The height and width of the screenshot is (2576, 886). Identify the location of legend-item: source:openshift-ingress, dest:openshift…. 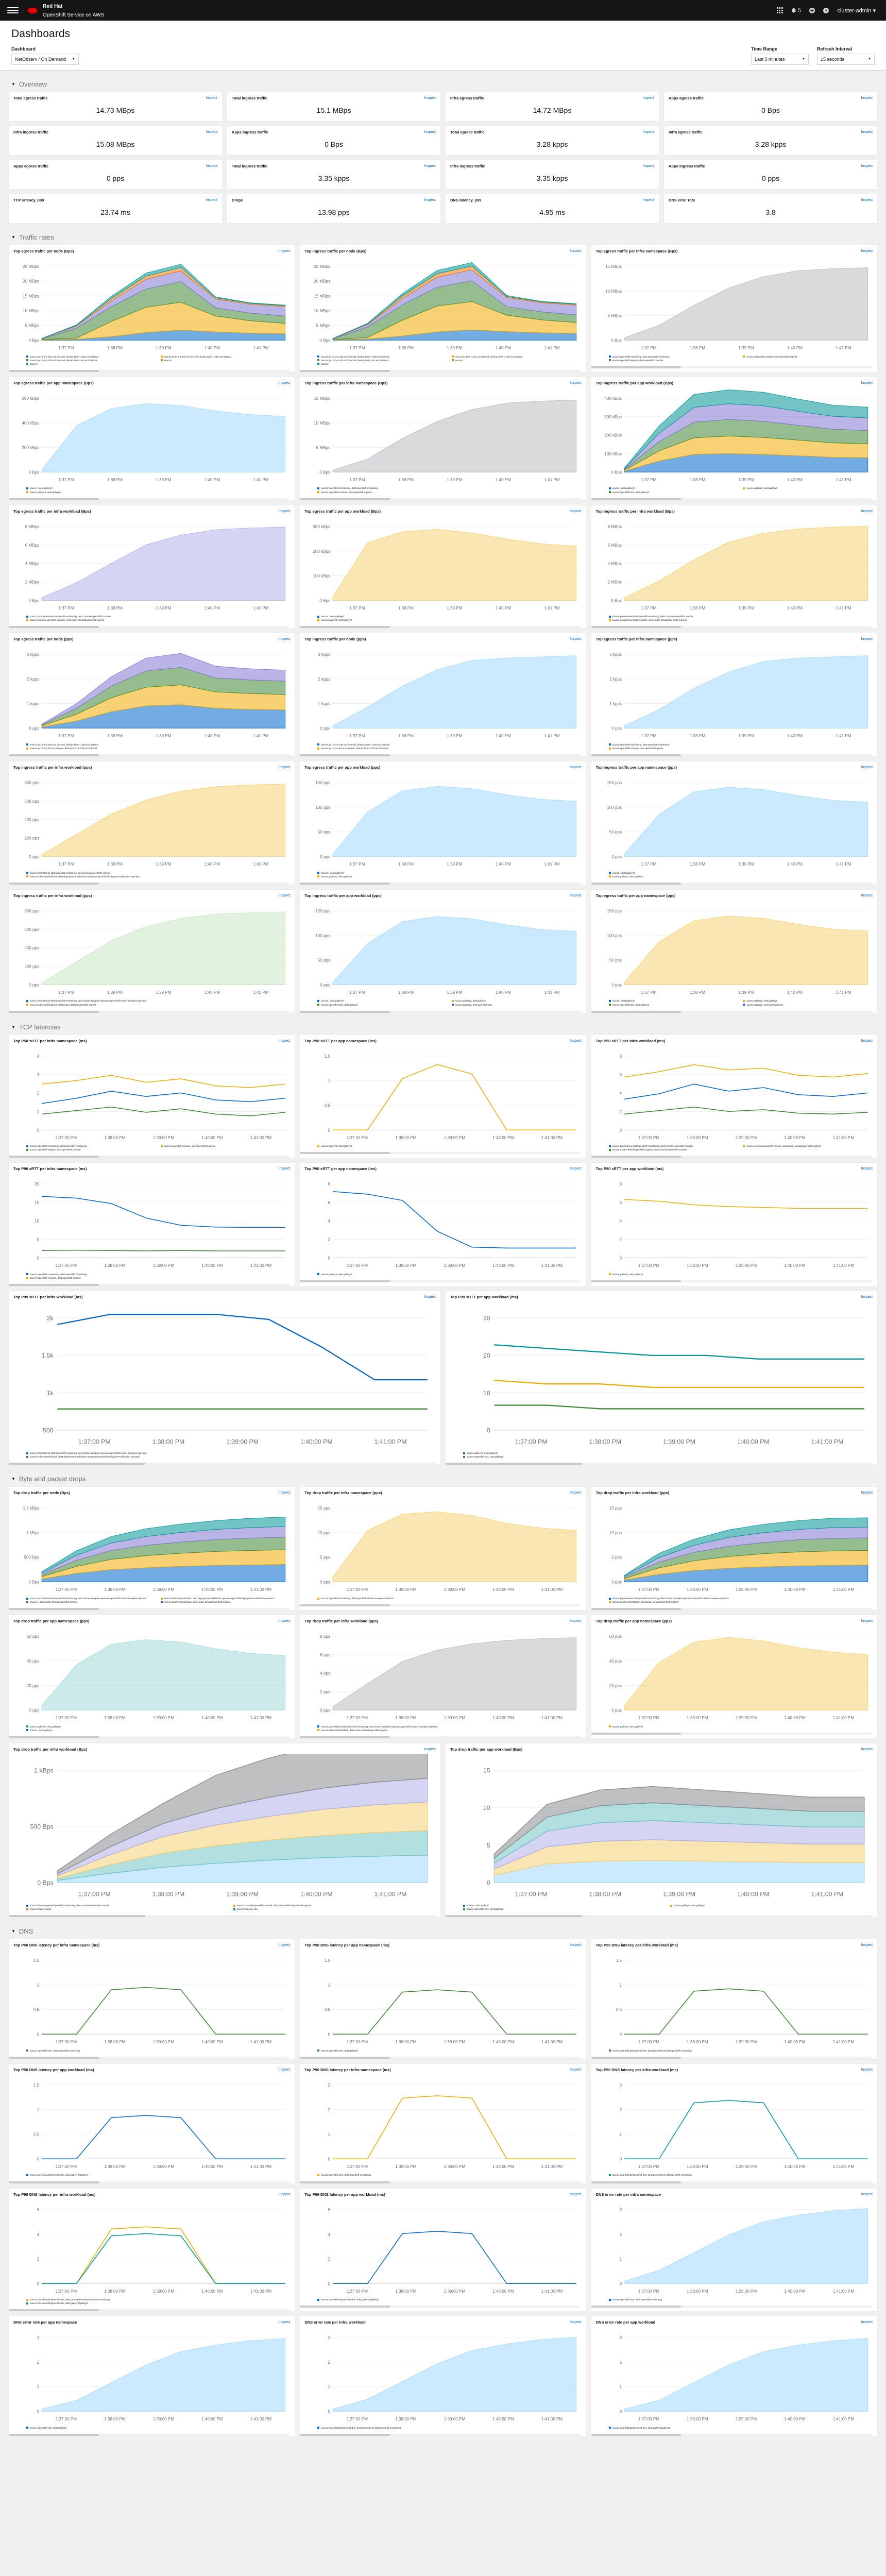
(674, 360).